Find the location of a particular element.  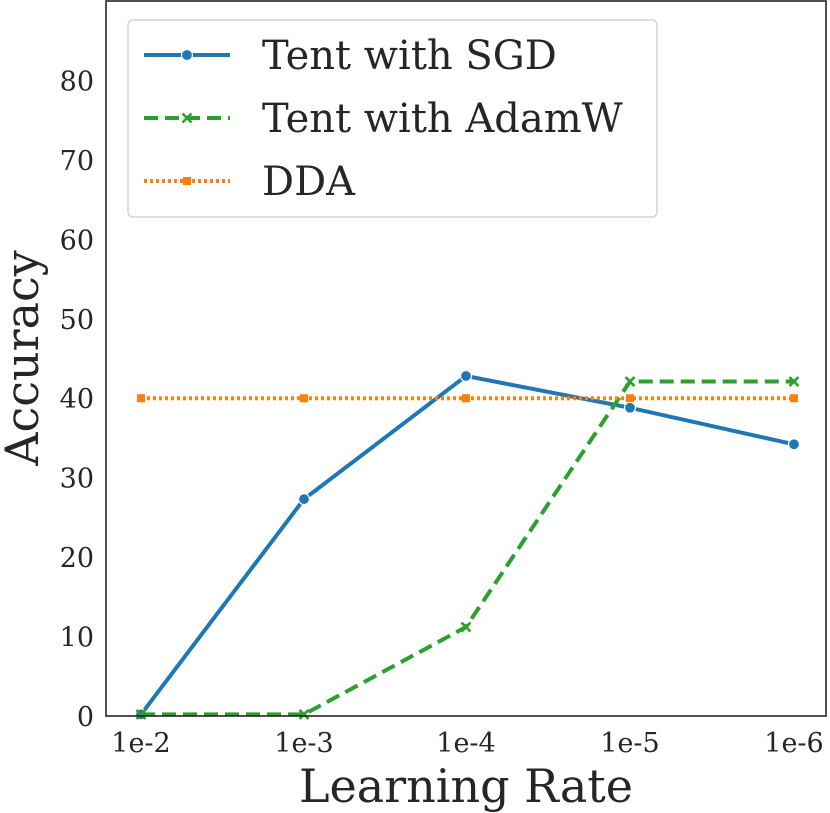

y-tick-label: 20 is located at coordinates (77, 558).